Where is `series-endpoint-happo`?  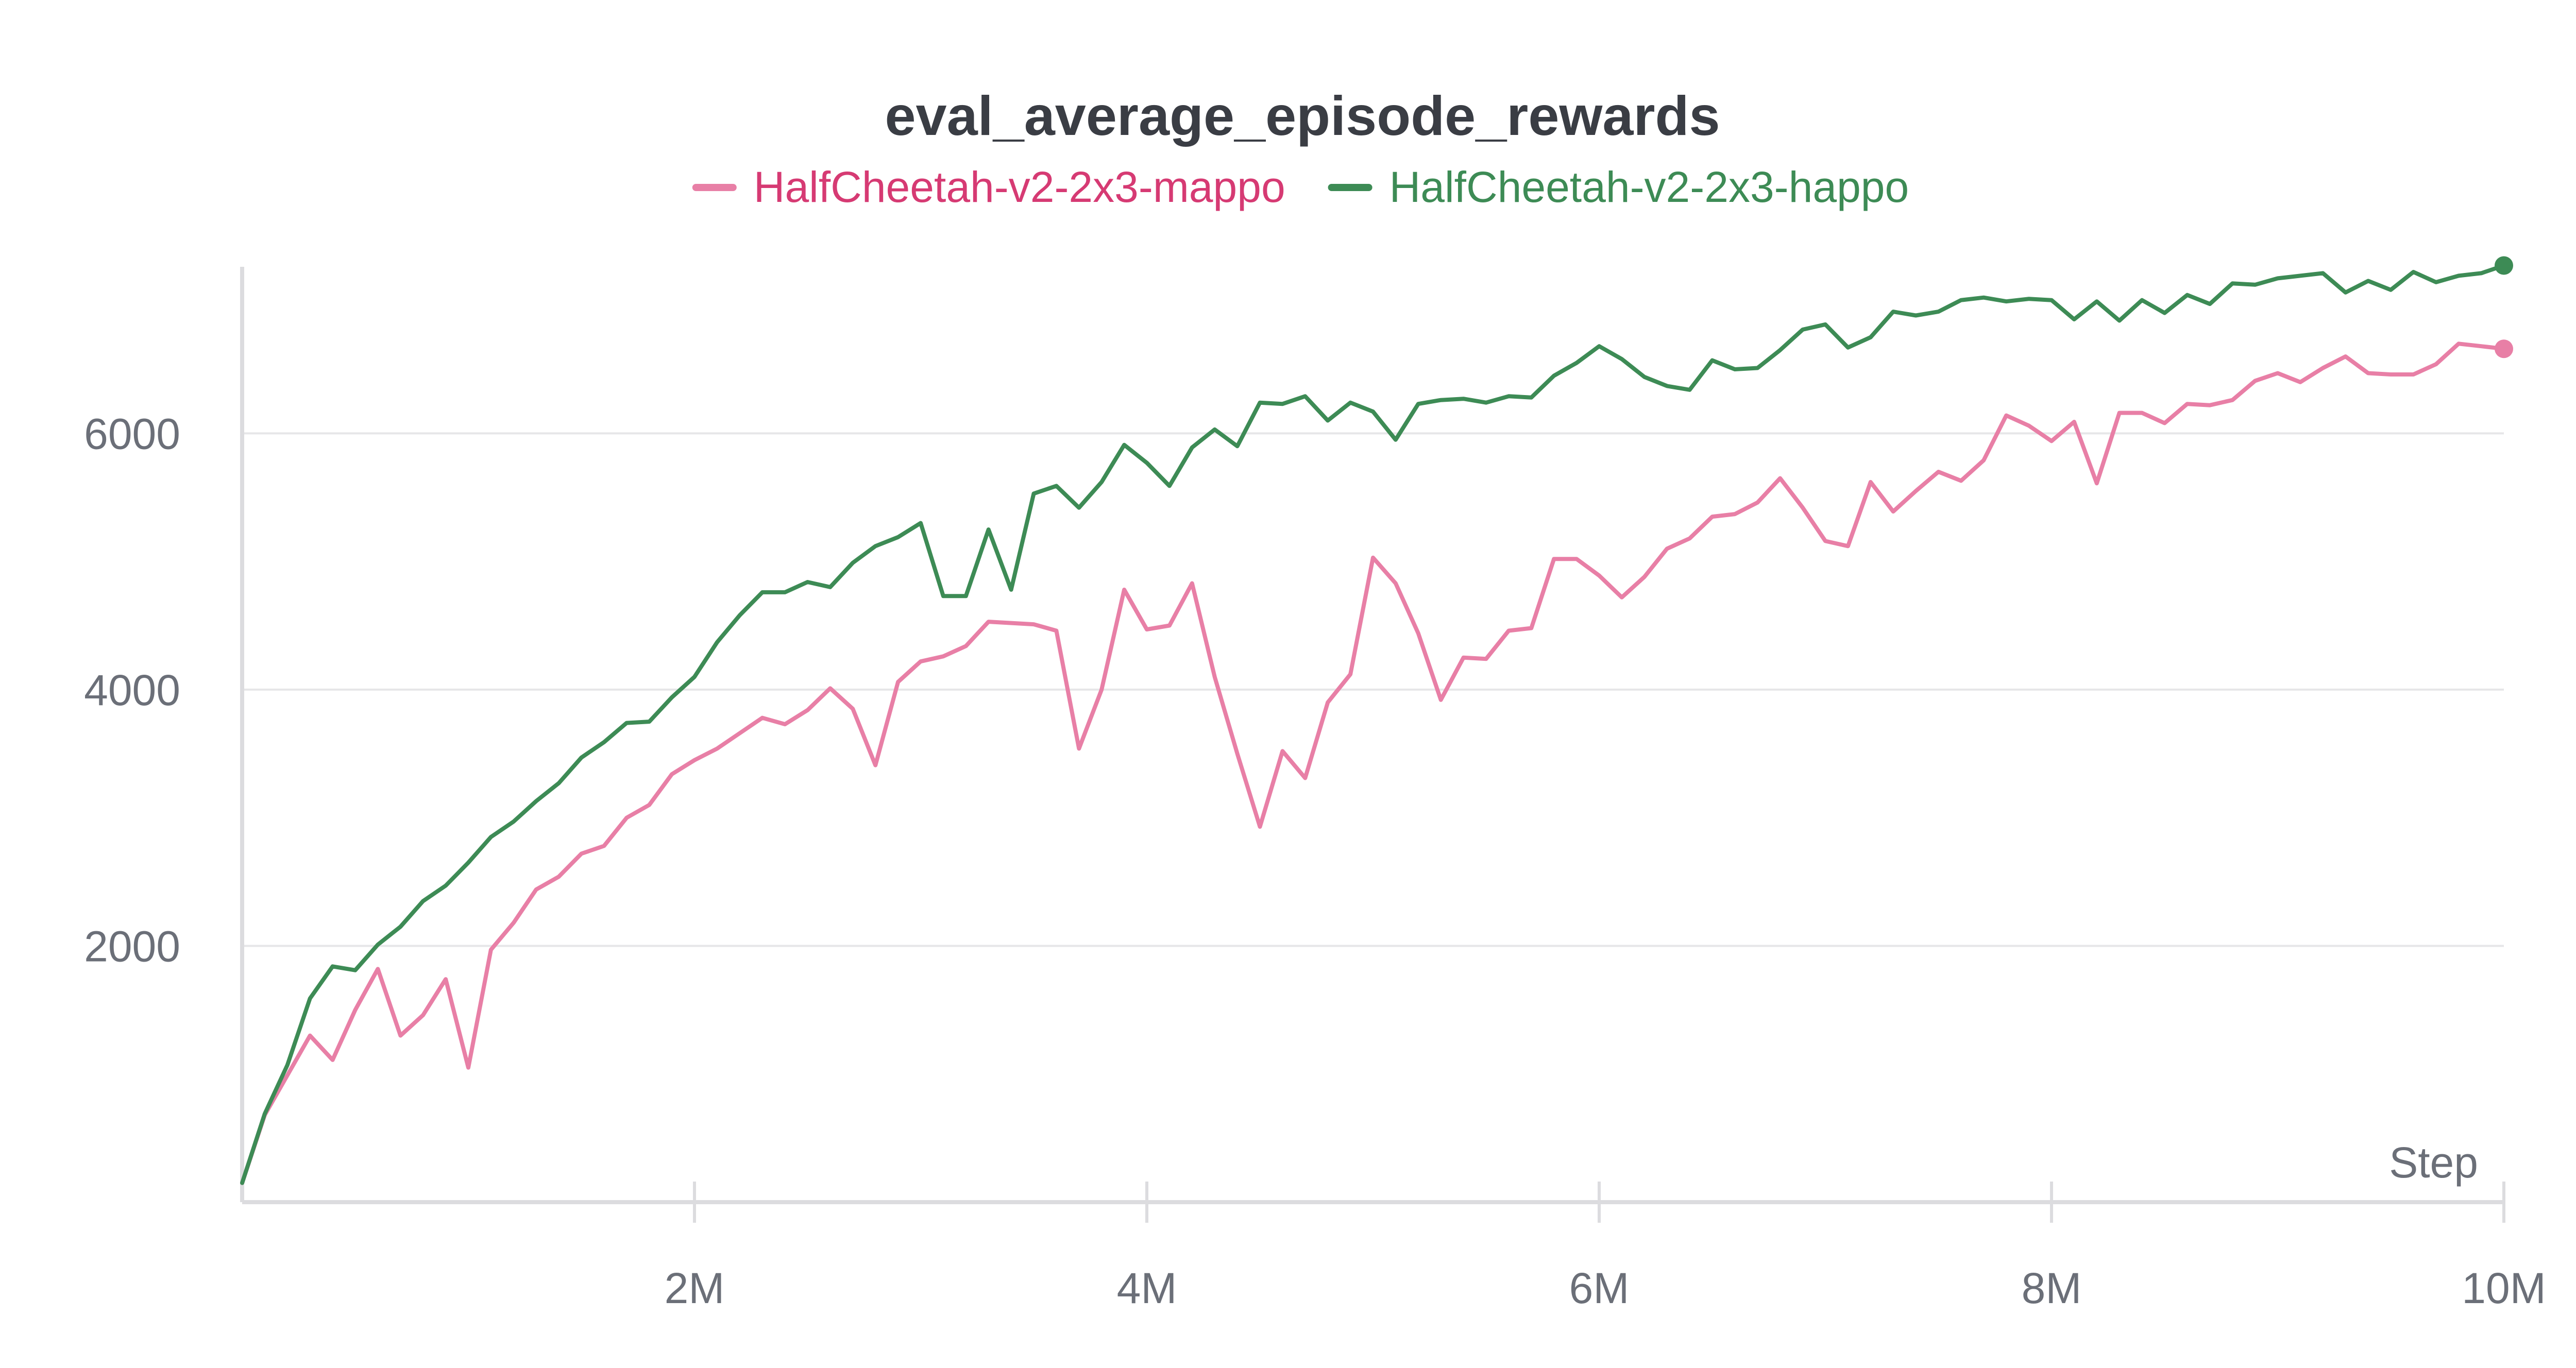
series-endpoint-happo is located at coordinates (2504, 265).